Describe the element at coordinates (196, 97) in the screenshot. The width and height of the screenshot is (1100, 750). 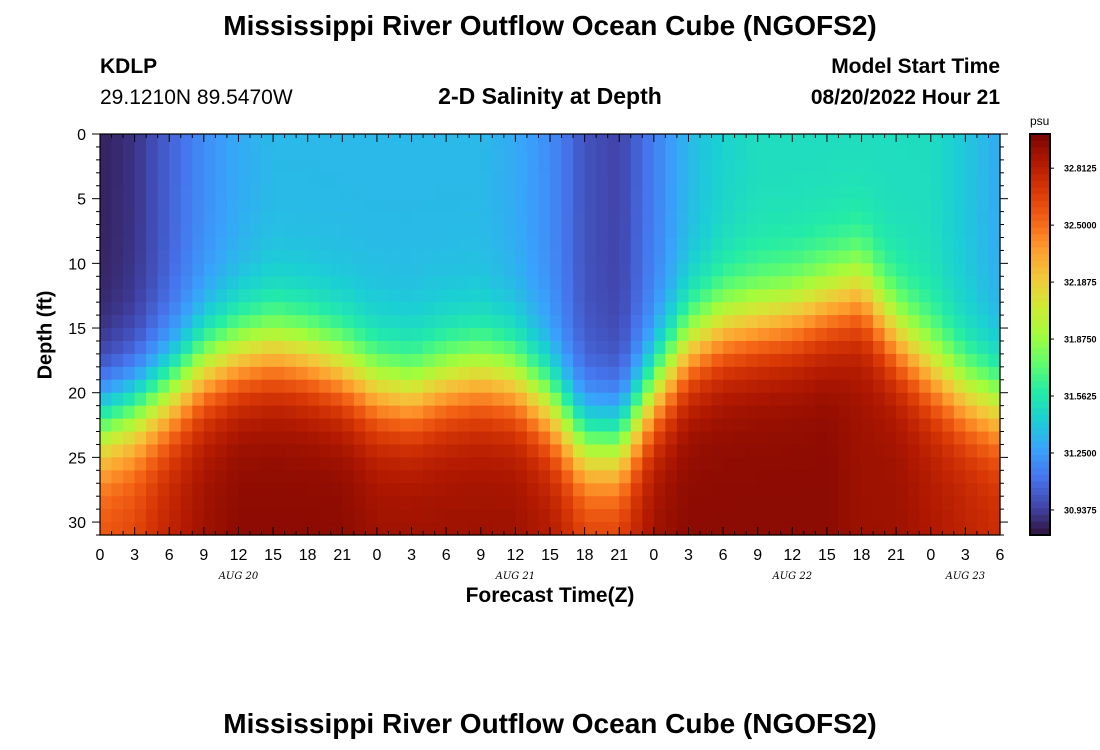
I see `station-coordinates: 29.1210N 89.5470W` at that location.